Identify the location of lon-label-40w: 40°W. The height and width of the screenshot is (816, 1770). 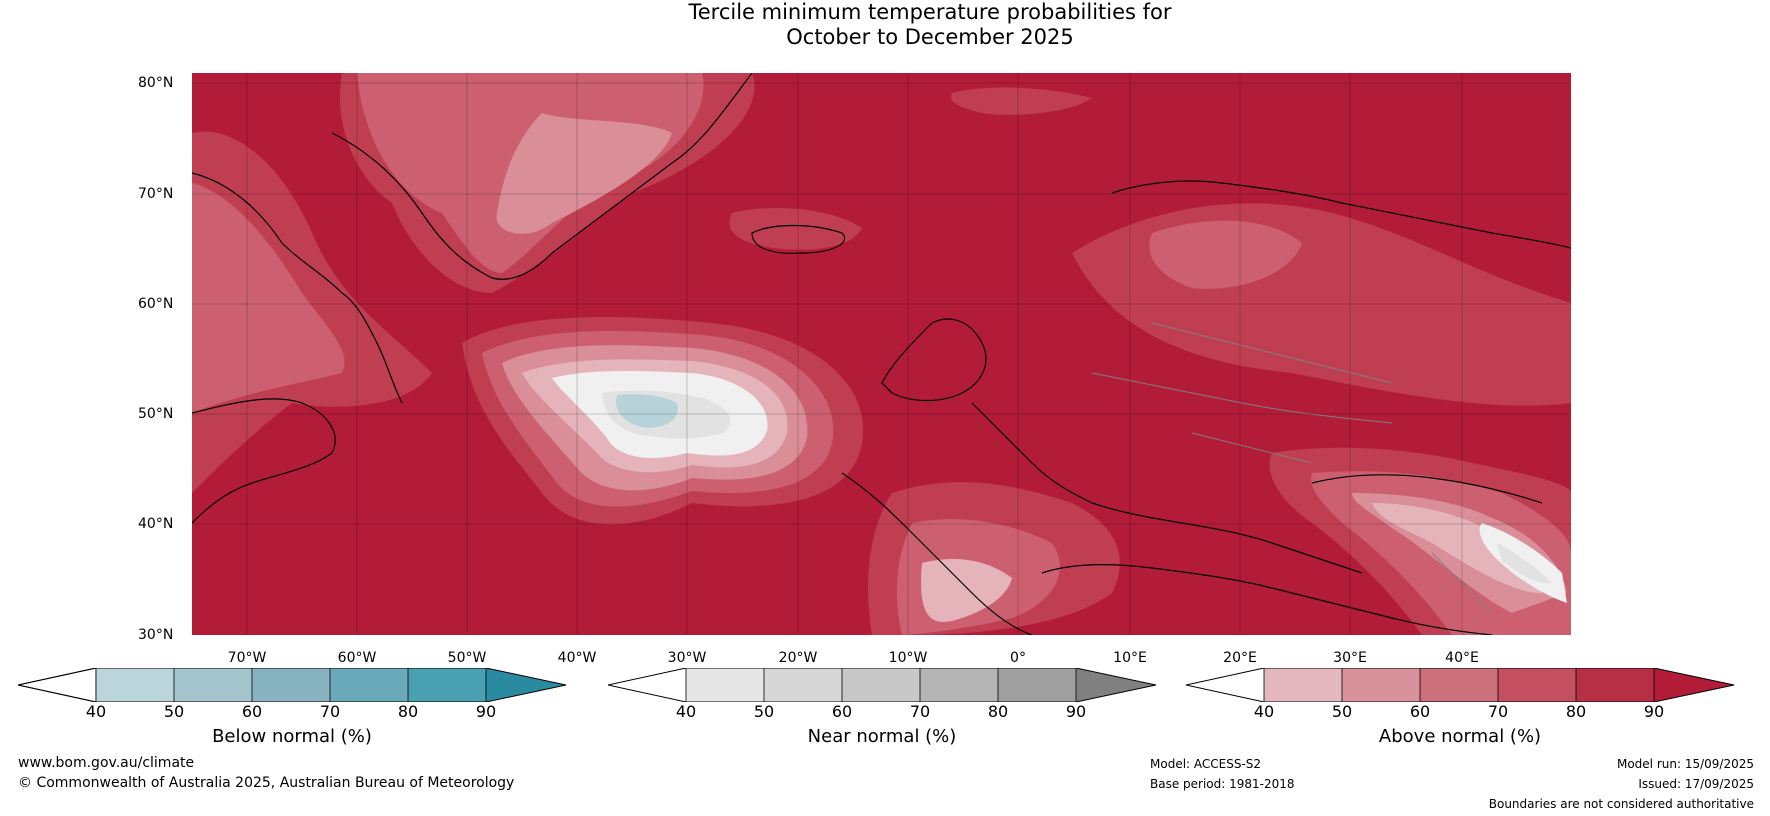
(577, 658).